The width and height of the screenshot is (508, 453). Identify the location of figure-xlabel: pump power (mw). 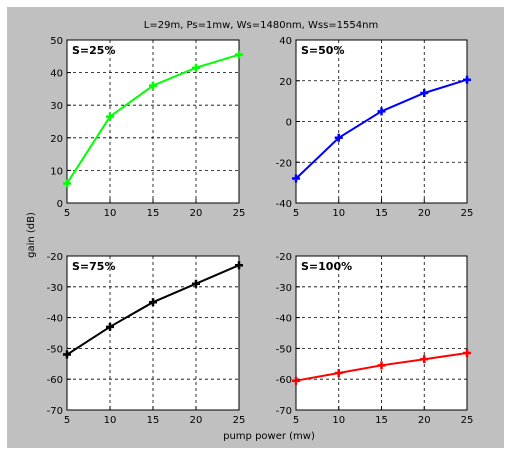
(269, 436).